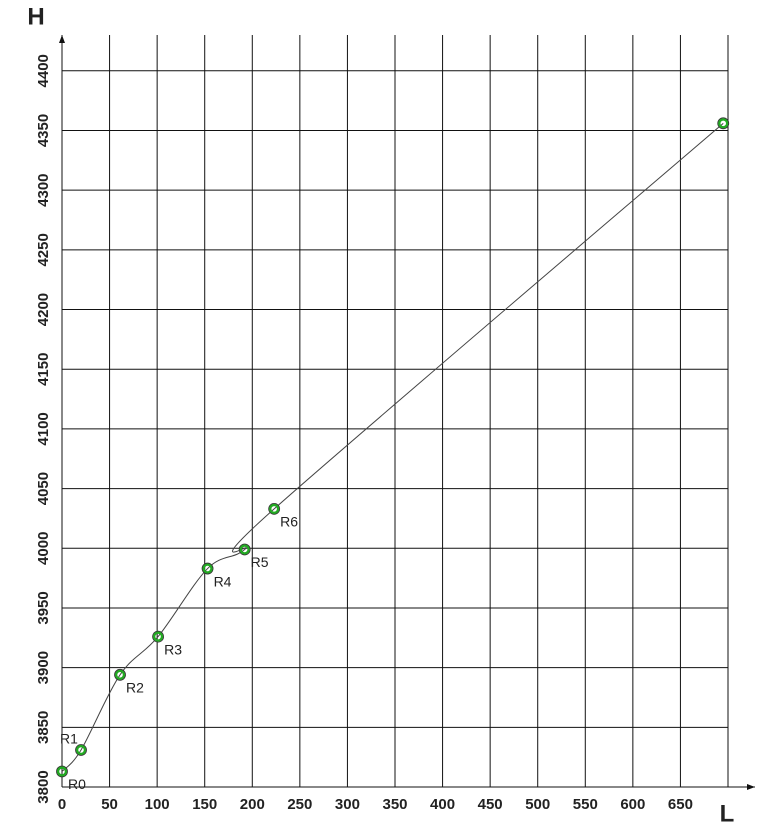  What do you see at coordinates (204, 804) in the screenshot?
I see `x-tick-label: 150` at bounding box center [204, 804].